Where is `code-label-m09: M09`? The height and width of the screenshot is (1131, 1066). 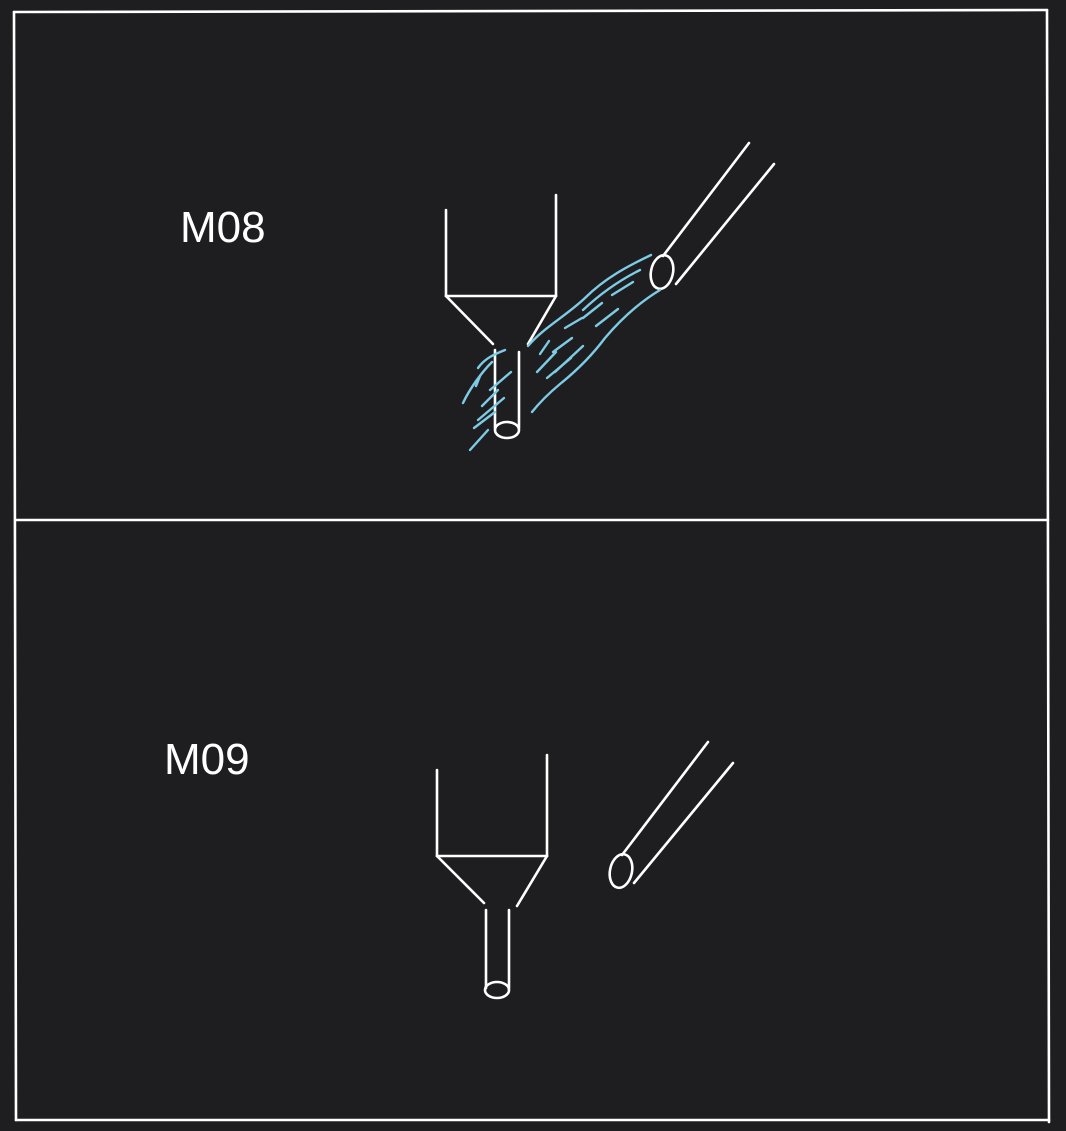 code-label-m09: M09 is located at coordinates (207, 759).